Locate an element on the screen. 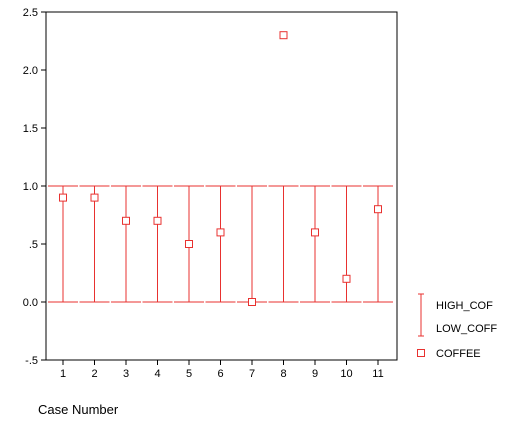 Image resolution: width=506 pixels, height=423 pixels. x-tick-label: 10 is located at coordinates (346, 374).